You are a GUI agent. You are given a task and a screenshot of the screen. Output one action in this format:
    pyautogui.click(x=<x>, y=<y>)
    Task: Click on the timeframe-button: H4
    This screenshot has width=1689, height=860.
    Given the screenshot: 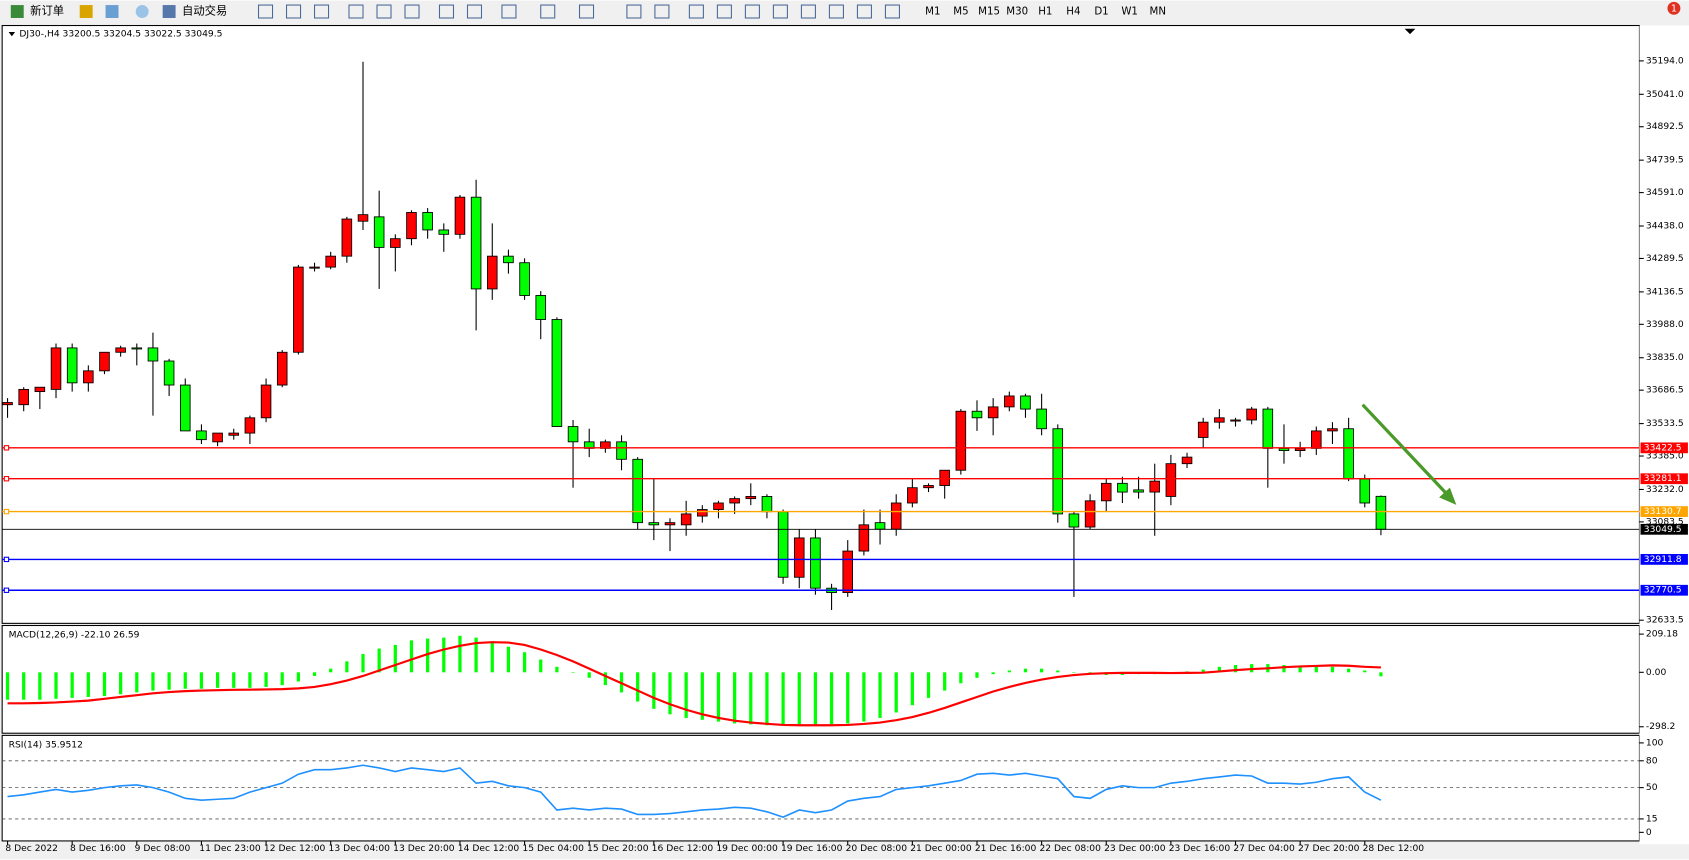 What is the action you would take?
    pyautogui.click(x=1073, y=12)
    